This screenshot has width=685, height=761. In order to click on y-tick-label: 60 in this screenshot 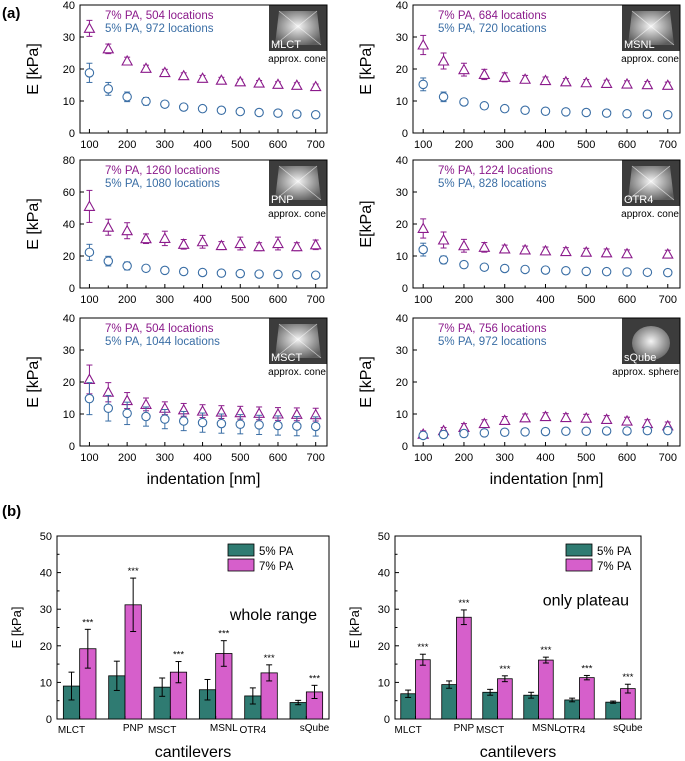, I will do `click(69, 193)`.